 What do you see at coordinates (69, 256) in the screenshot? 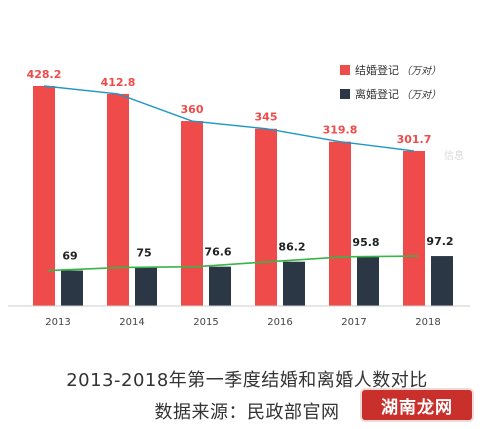
I see `divorce-value-label: 69` at bounding box center [69, 256].